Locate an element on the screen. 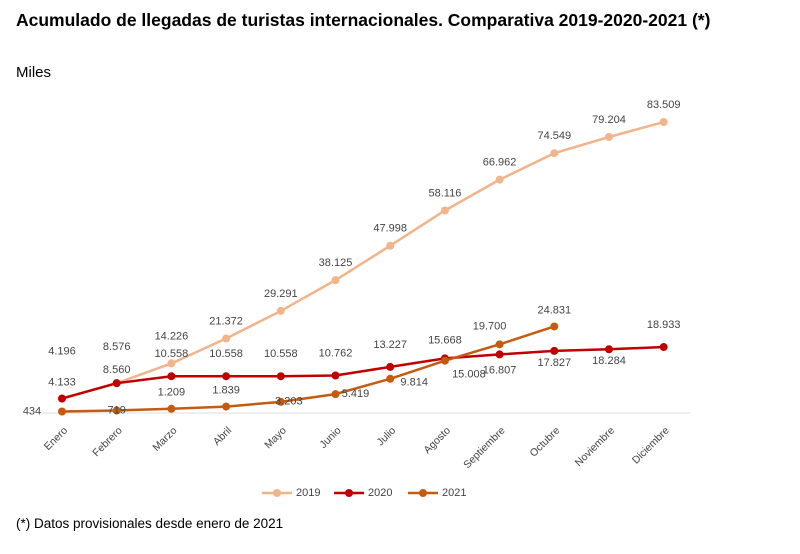 The width and height of the screenshot is (800, 554). legend-label: 2019 is located at coordinates (308, 493).